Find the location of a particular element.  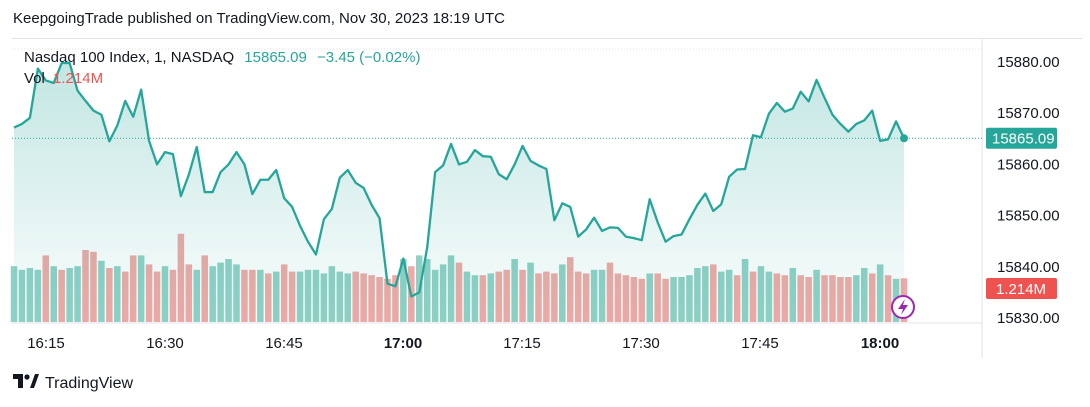

volume-tag-label: 1.214M is located at coordinates (1021, 289).